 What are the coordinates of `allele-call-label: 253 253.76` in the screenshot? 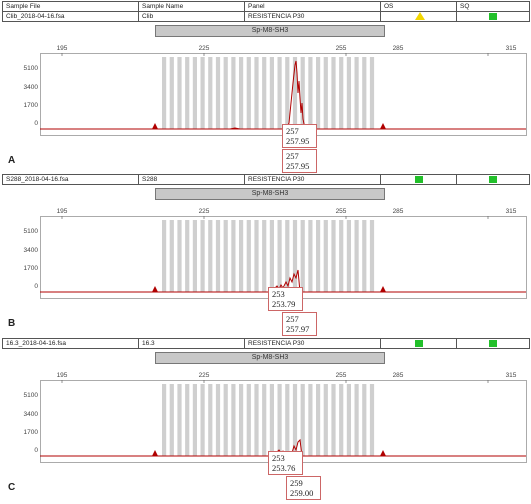 It's located at (285, 463).